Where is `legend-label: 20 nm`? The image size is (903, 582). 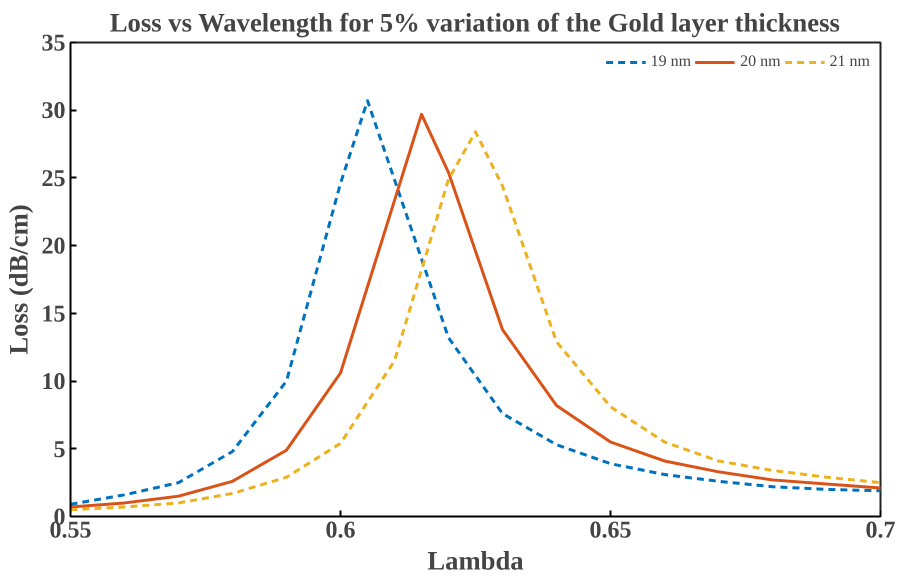 legend-label: 20 nm is located at coordinates (760, 62).